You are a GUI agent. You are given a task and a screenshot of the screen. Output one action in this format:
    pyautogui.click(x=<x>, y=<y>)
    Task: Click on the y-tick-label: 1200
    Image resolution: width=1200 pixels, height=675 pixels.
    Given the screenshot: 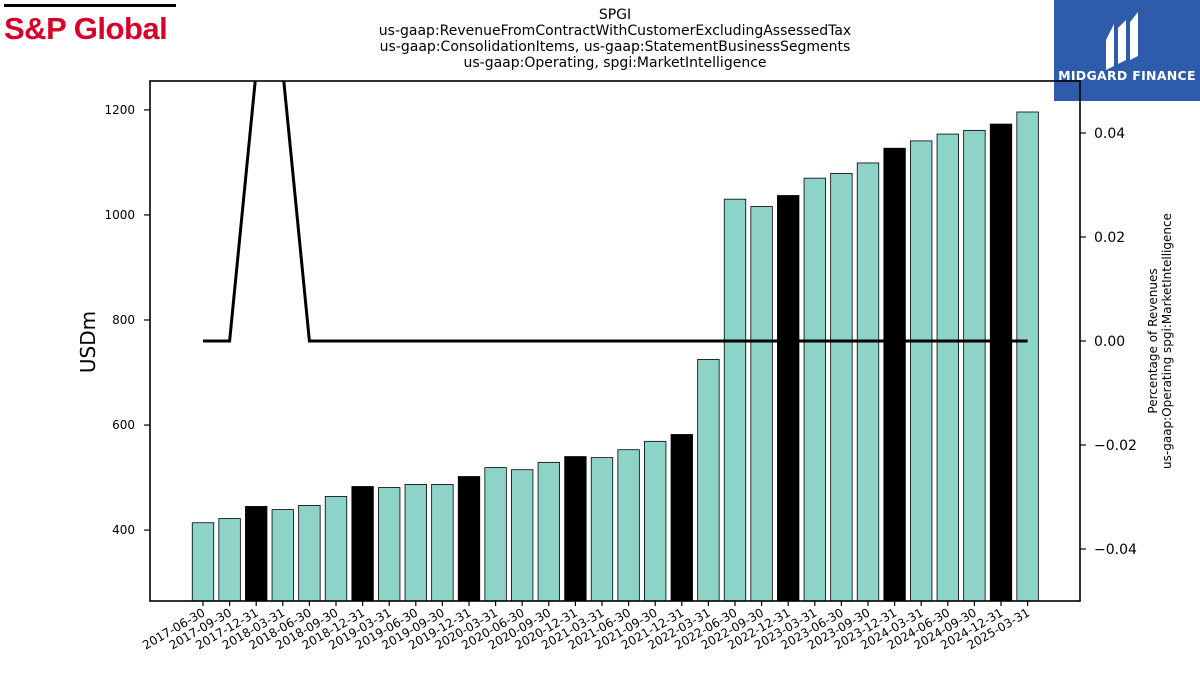 What is the action you would take?
    pyautogui.click(x=119, y=110)
    